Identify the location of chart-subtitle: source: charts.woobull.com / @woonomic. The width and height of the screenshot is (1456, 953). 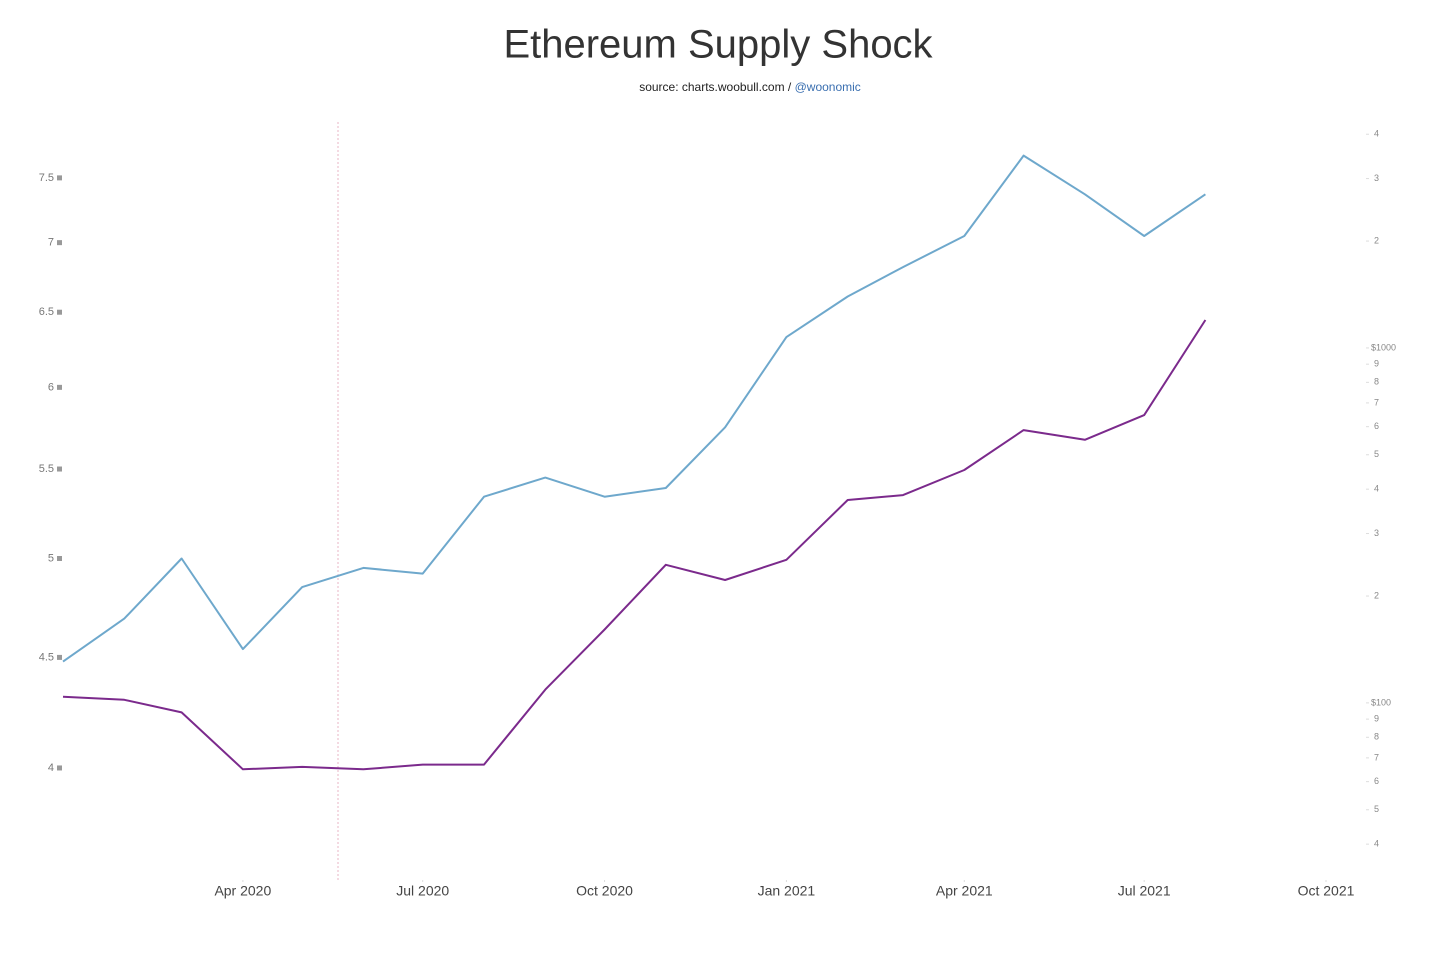
(750, 87).